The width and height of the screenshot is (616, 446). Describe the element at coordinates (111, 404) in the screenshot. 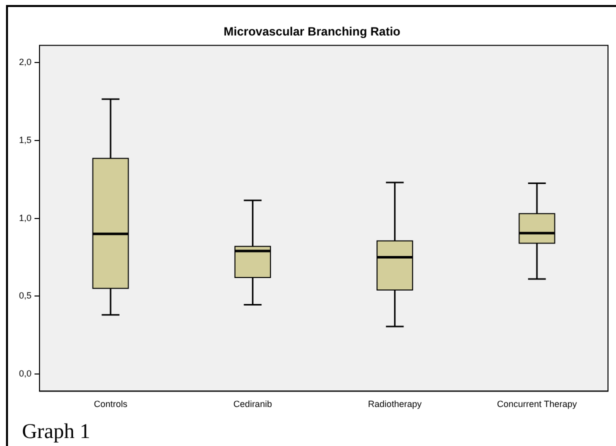

I see `x-tick-label: Controls` at that location.